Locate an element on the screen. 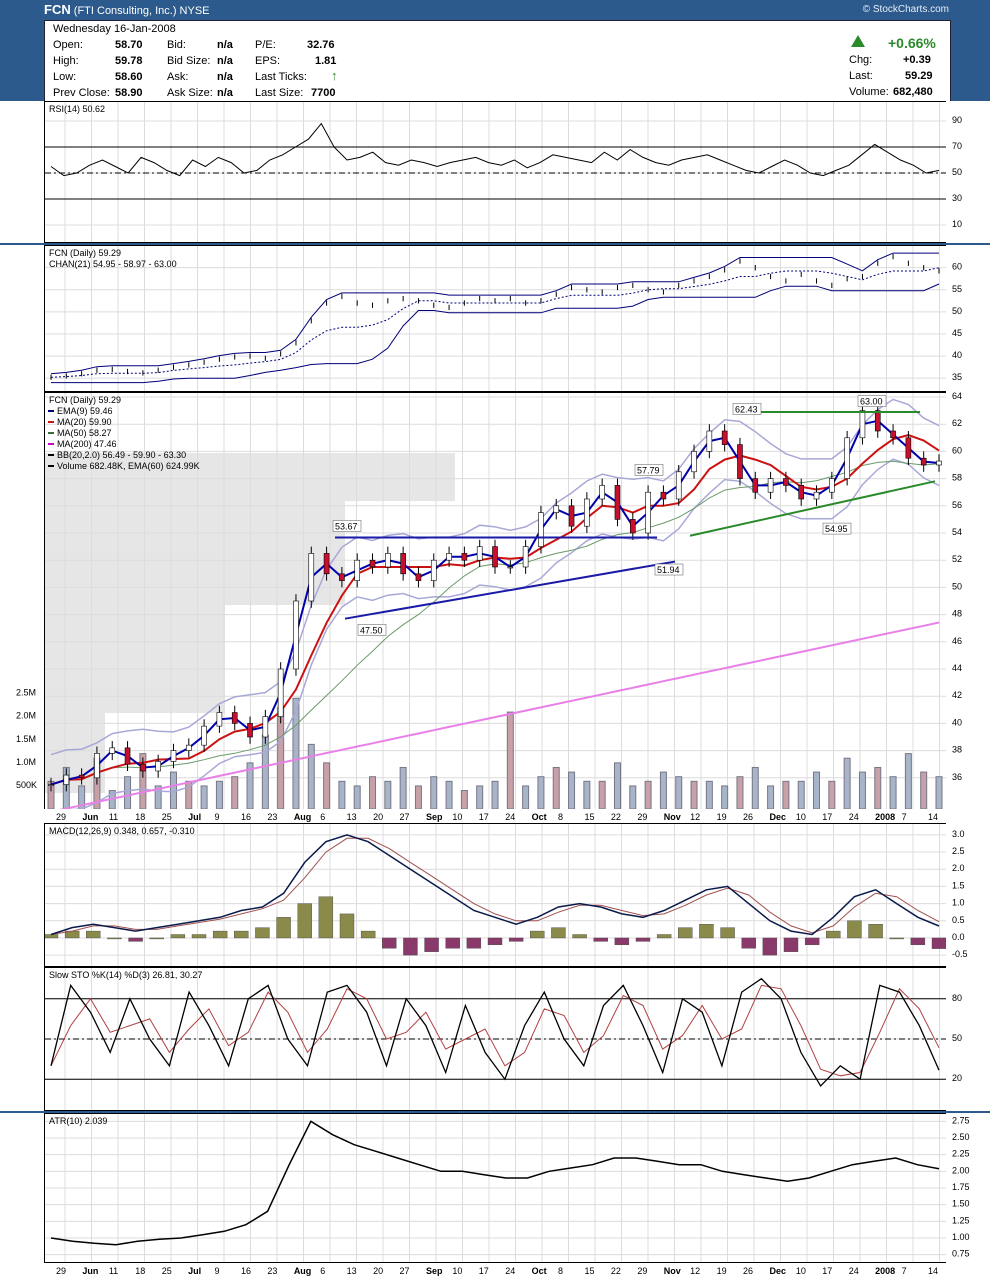 Image resolution: width=990 pixels, height=1277 pixels. y-tick-label: 64 is located at coordinates (957, 396).